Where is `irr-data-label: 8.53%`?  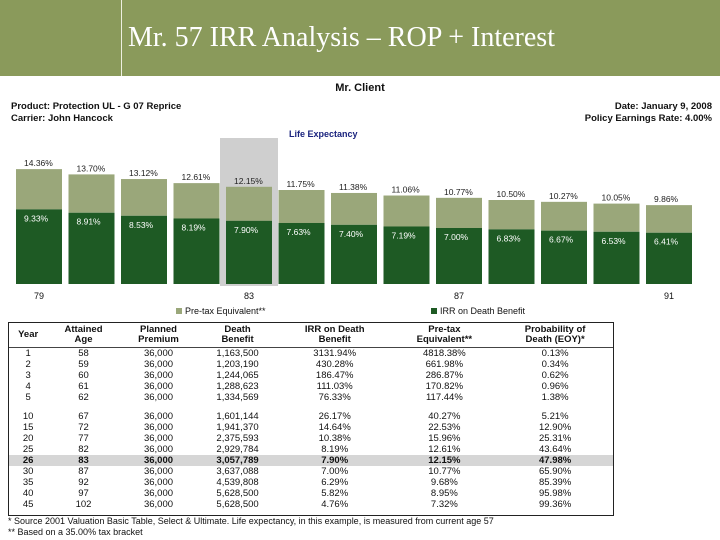
irr-data-label: 8.53% is located at coordinates (141, 225).